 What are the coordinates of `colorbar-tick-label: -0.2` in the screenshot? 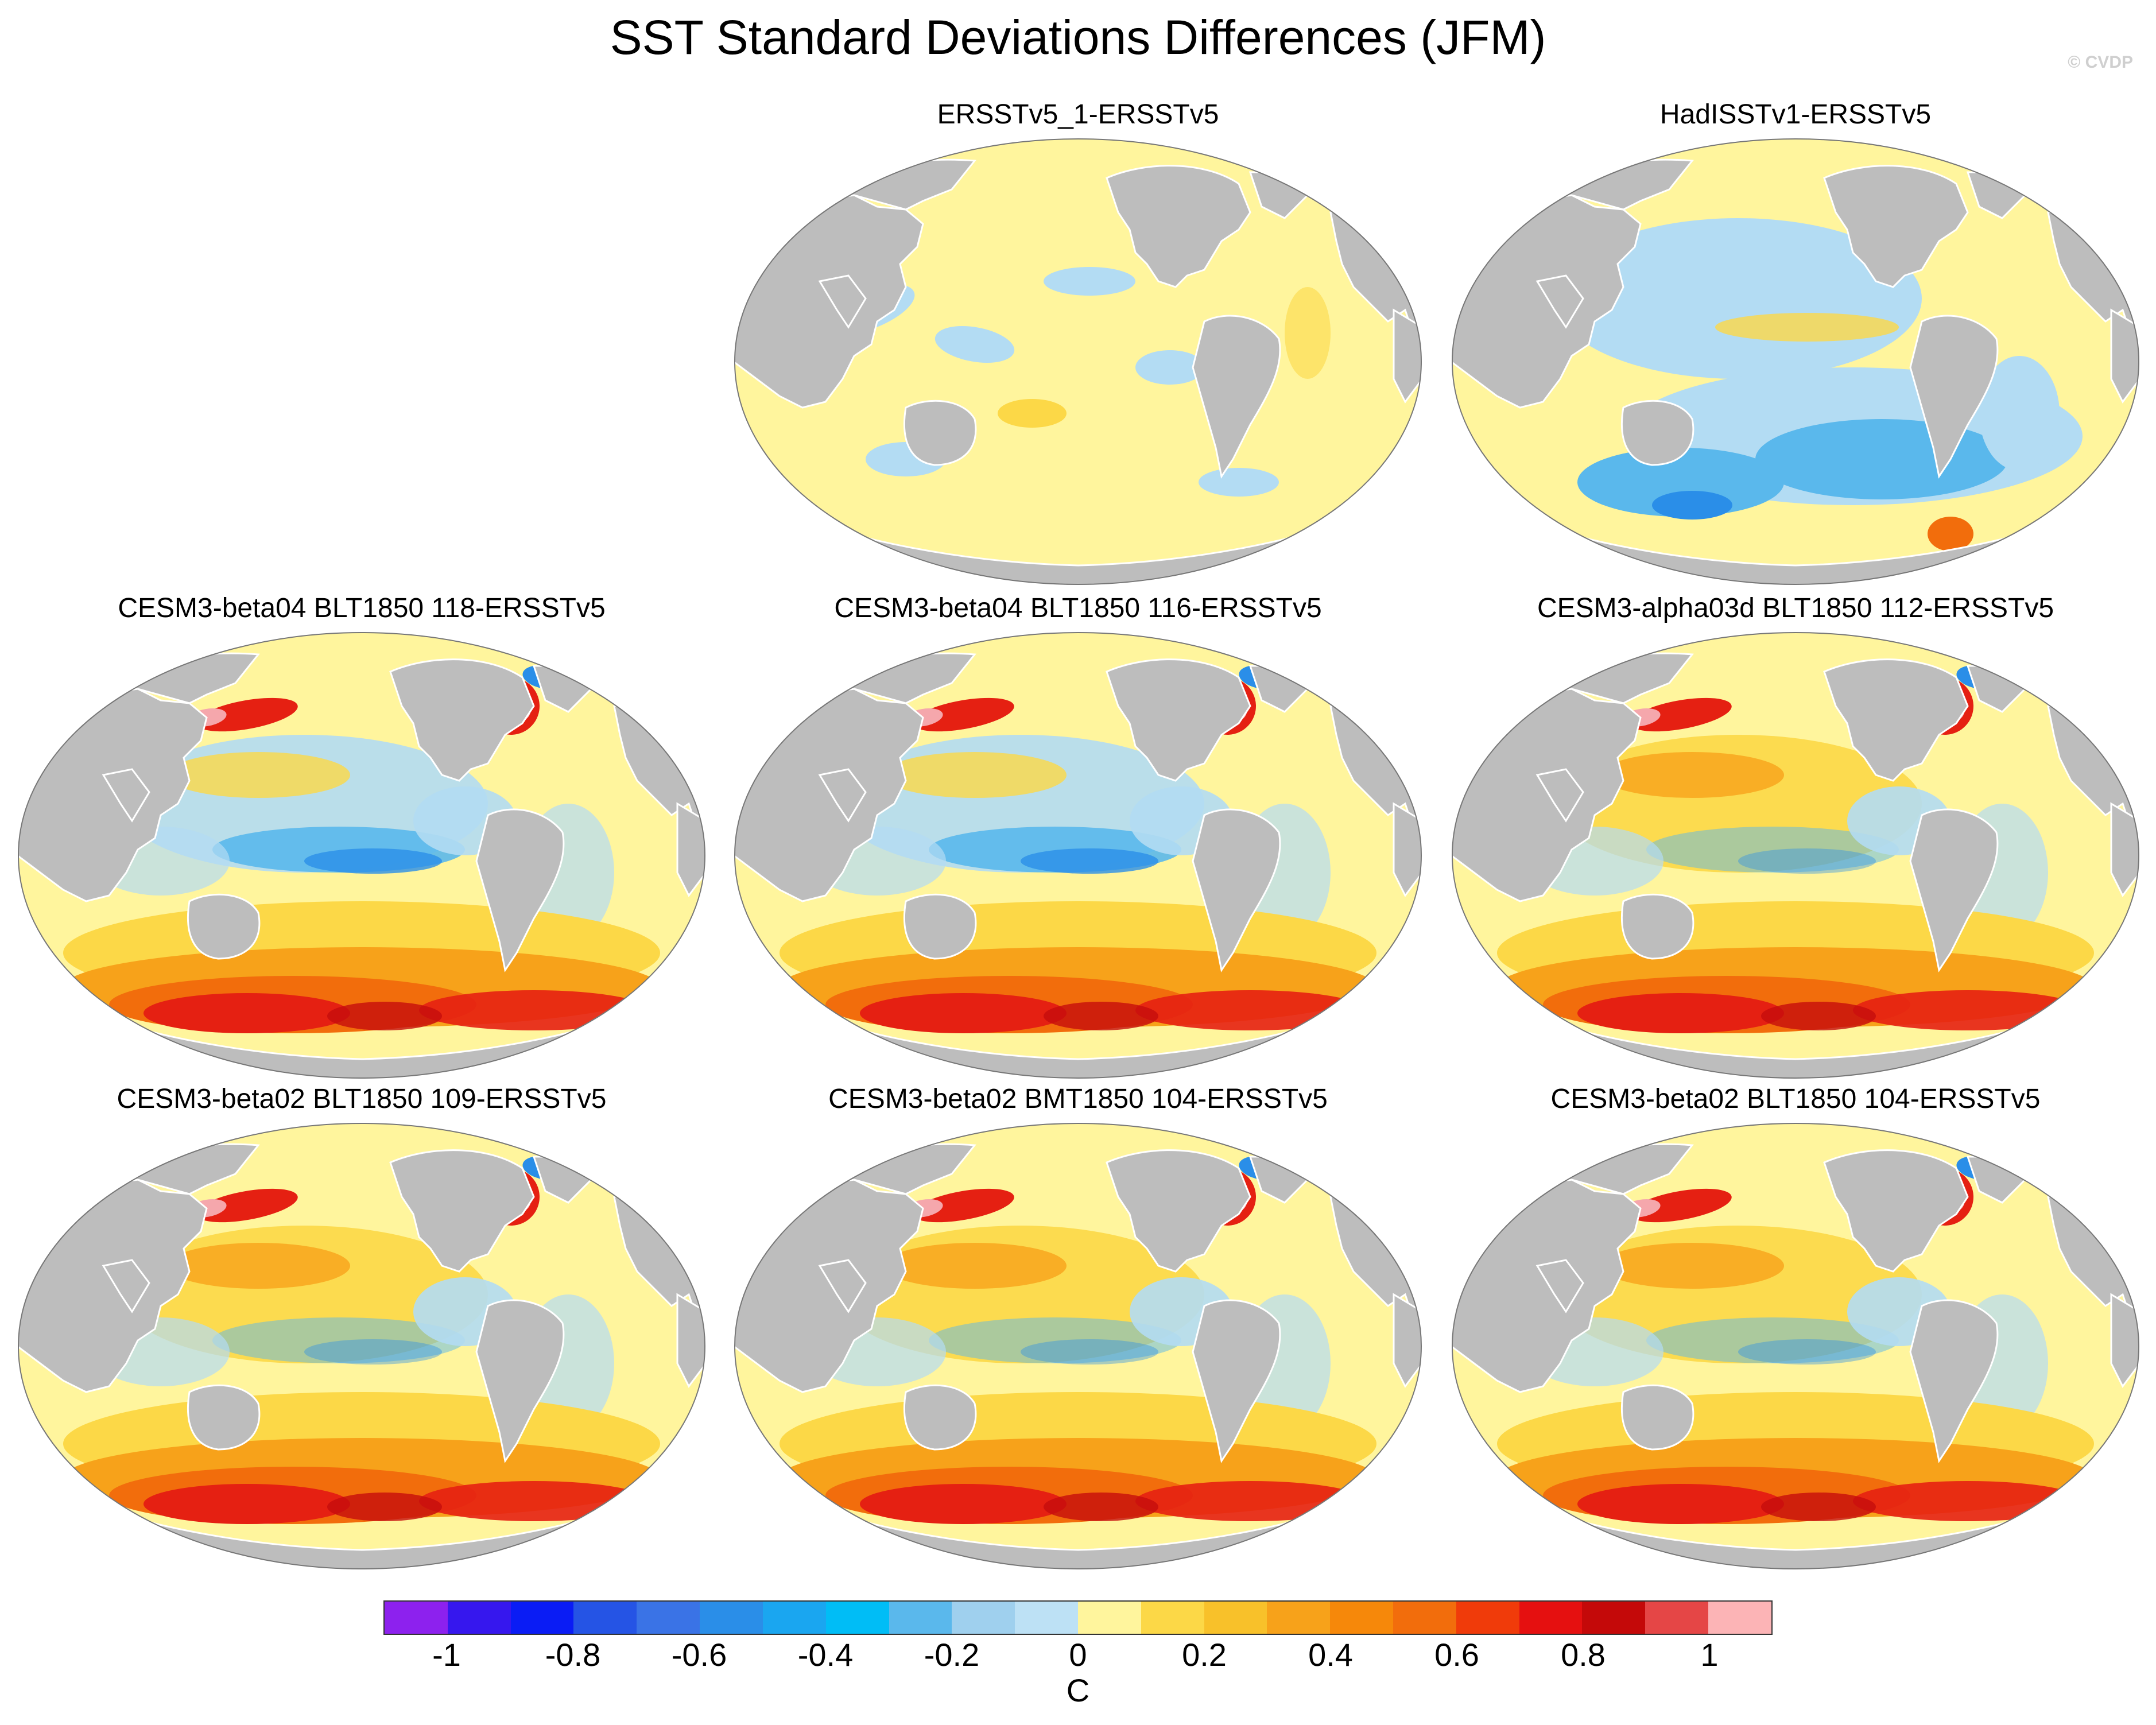 It's located at (952, 1655).